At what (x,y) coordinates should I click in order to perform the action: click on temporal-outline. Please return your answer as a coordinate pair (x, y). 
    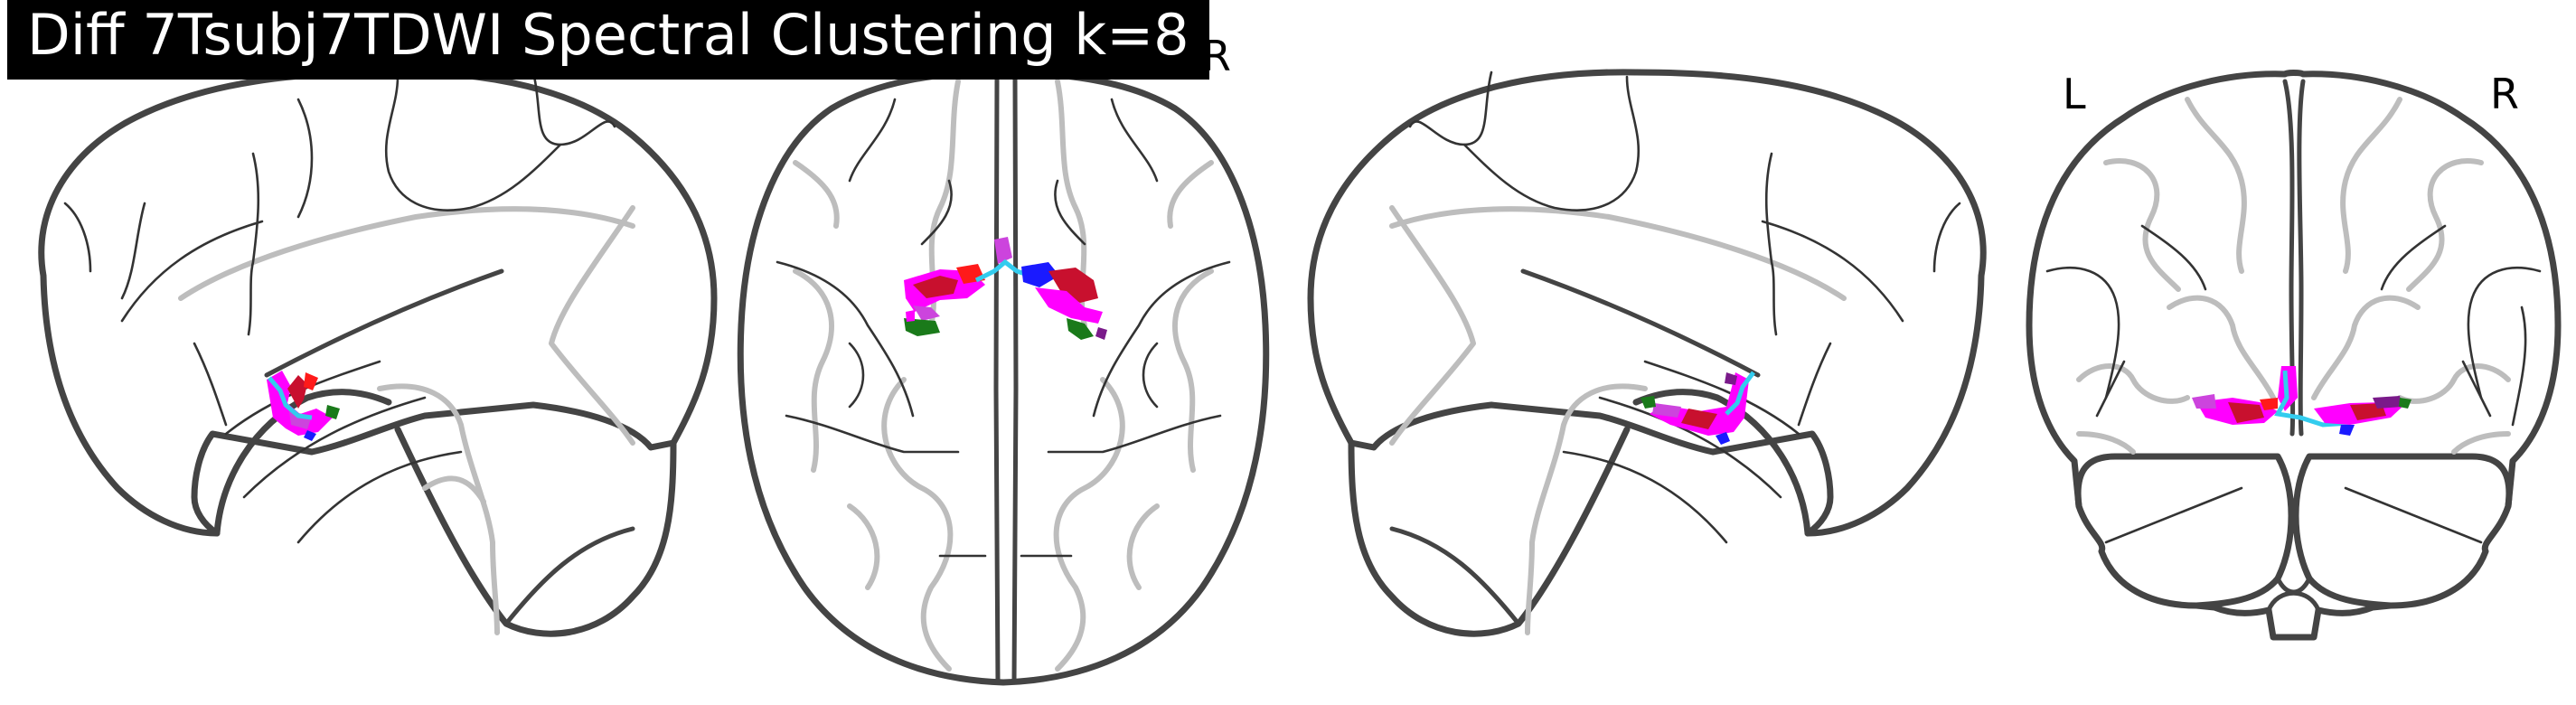
    Looking at the image, I should click on (303, 463).